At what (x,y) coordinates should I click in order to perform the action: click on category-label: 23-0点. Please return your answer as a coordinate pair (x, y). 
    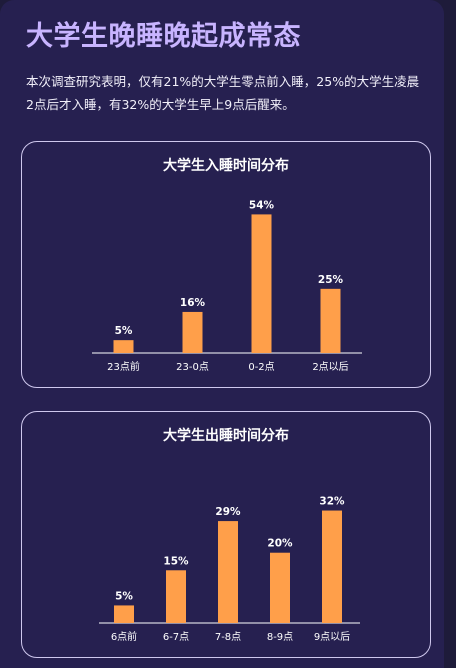
    Looking at the image, I should click on (192, 367).